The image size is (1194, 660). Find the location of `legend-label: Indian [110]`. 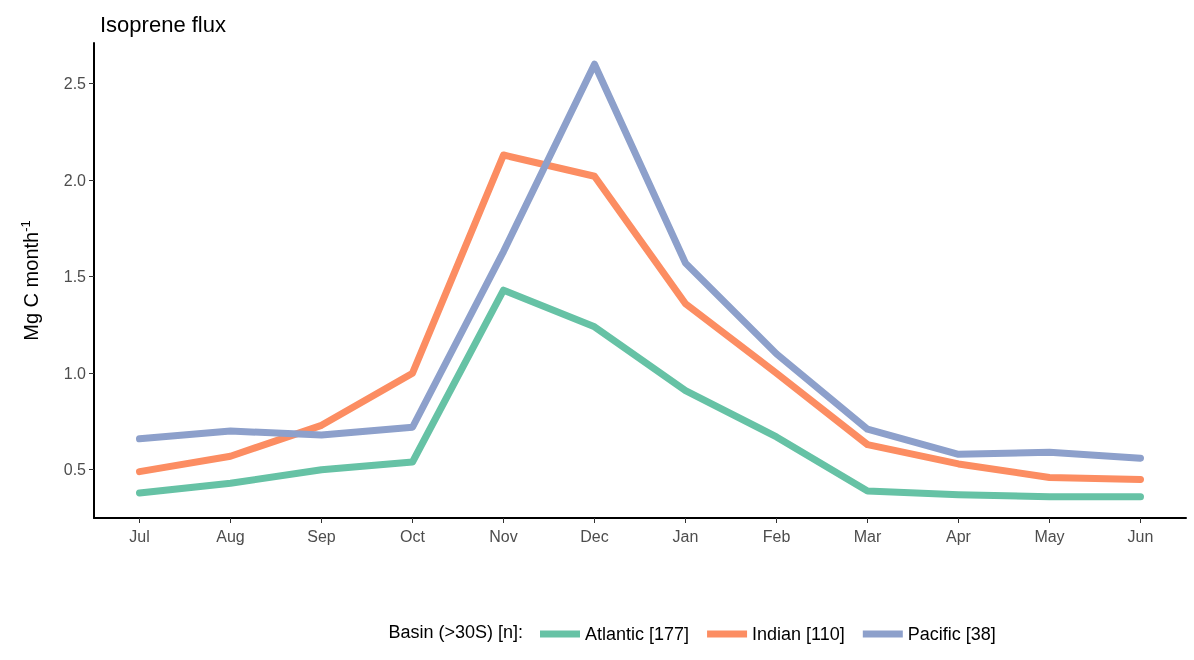

legend-label: Indian [110] is located at coordinates (798, 634).